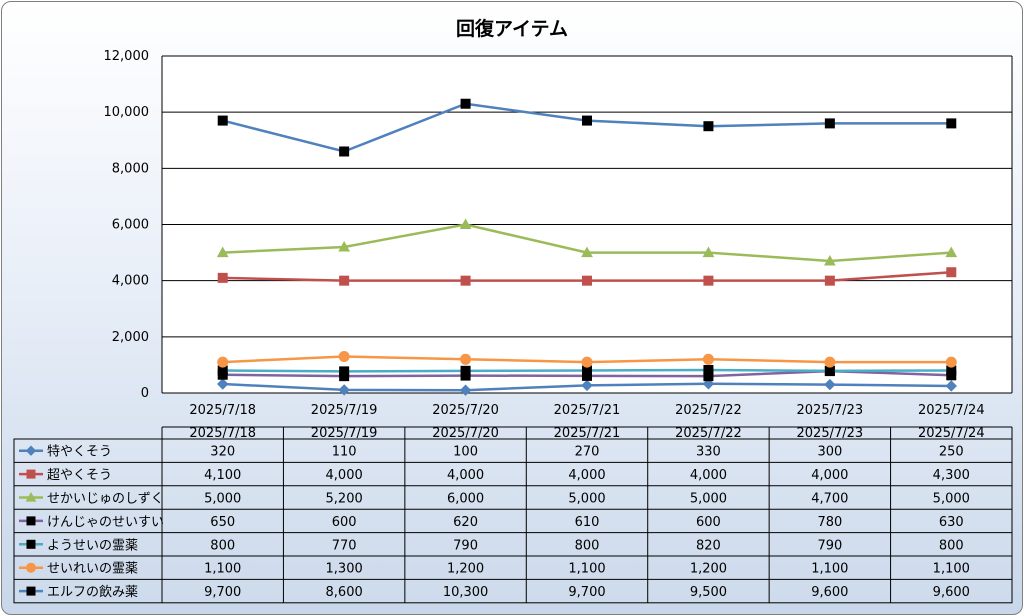 Image resolution: width=1024 pixels, height=616 pixels. I want to click on x-tick-label: 2025/7/23, so click(830, 410).